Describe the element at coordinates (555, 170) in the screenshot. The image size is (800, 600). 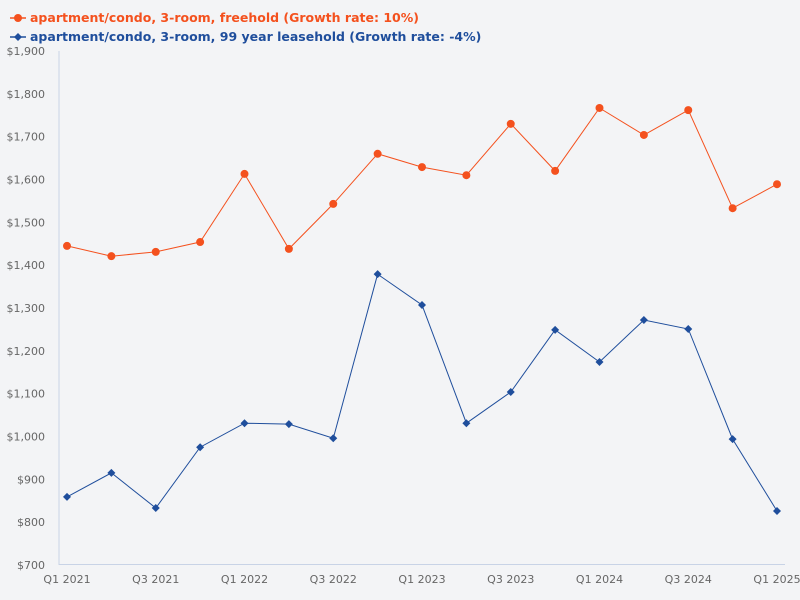
I see `data-point: Q4 2023: $1,620` at that location.